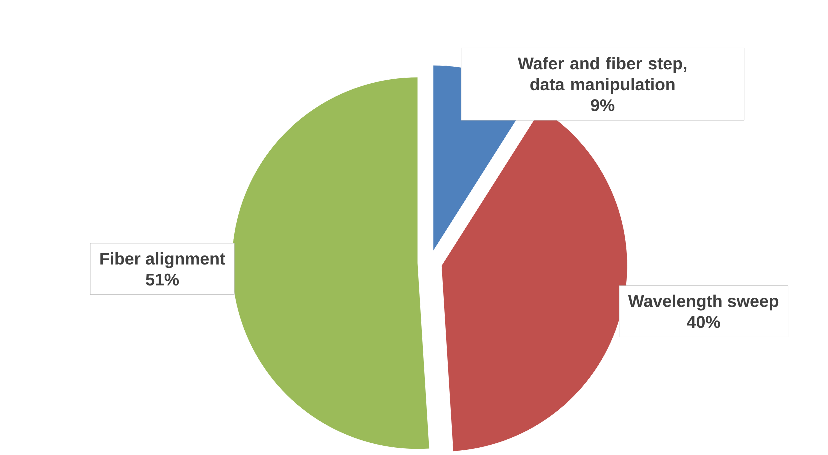  I want to click on data-label: 51%, so click(163, 280).